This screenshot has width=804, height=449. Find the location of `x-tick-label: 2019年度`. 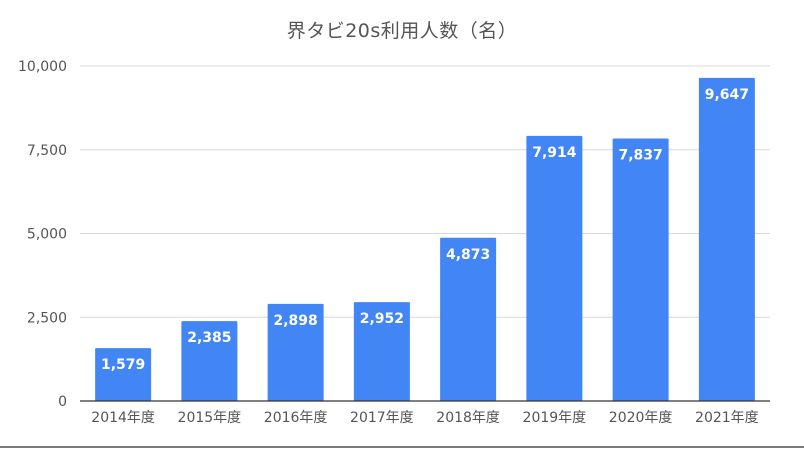

x-tick-label: 2019年度 is located at coordinates (555, 418).